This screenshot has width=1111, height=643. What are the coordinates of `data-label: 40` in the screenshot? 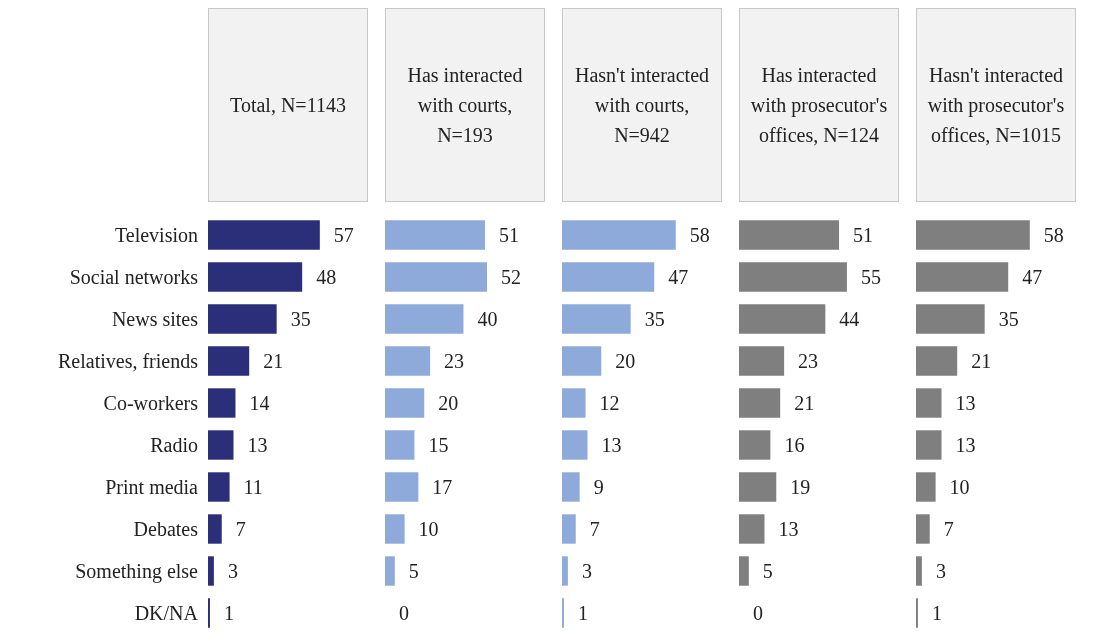 It's located at (487, 319).